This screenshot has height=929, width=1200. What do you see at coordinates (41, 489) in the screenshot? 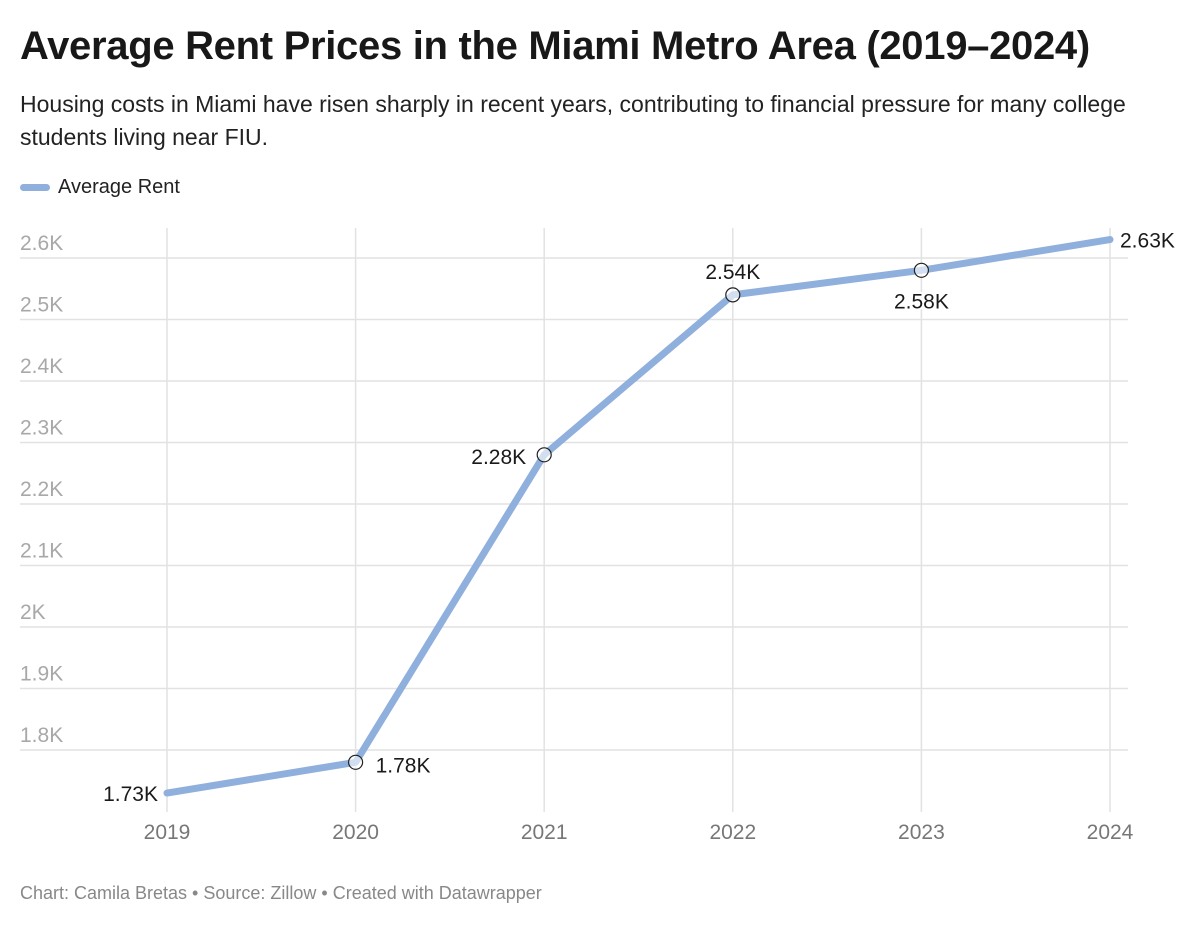
I see `y-tick-label: 2.2K` at bounding box center [41, 489].